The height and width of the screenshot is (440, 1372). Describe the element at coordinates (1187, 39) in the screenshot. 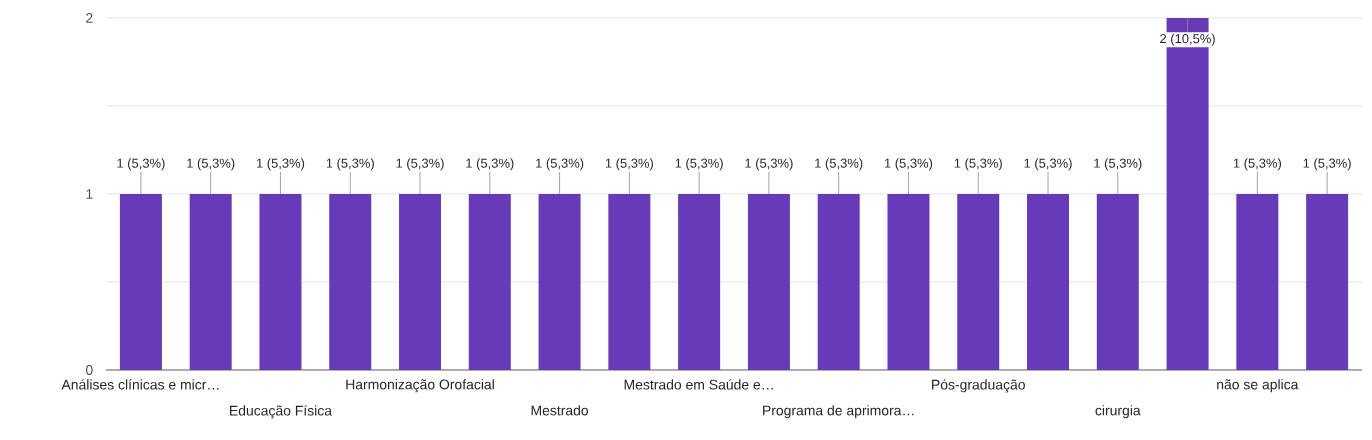

I see `data-label: 2 (10,5%)` at that location.